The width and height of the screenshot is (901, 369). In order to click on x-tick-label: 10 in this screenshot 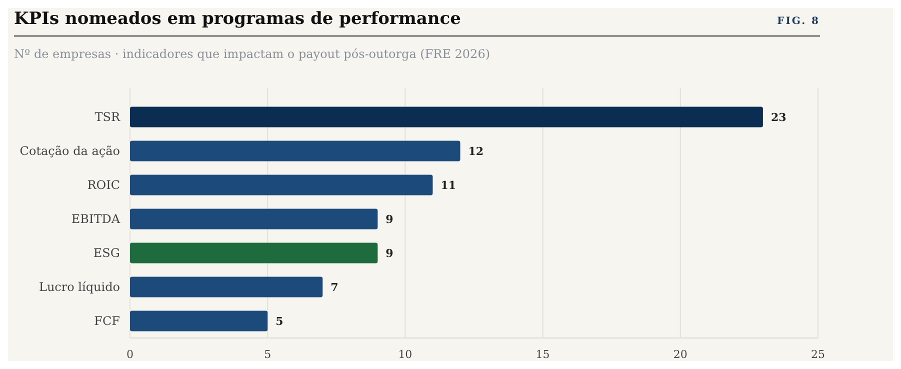, I will do `click(405, 354)`.